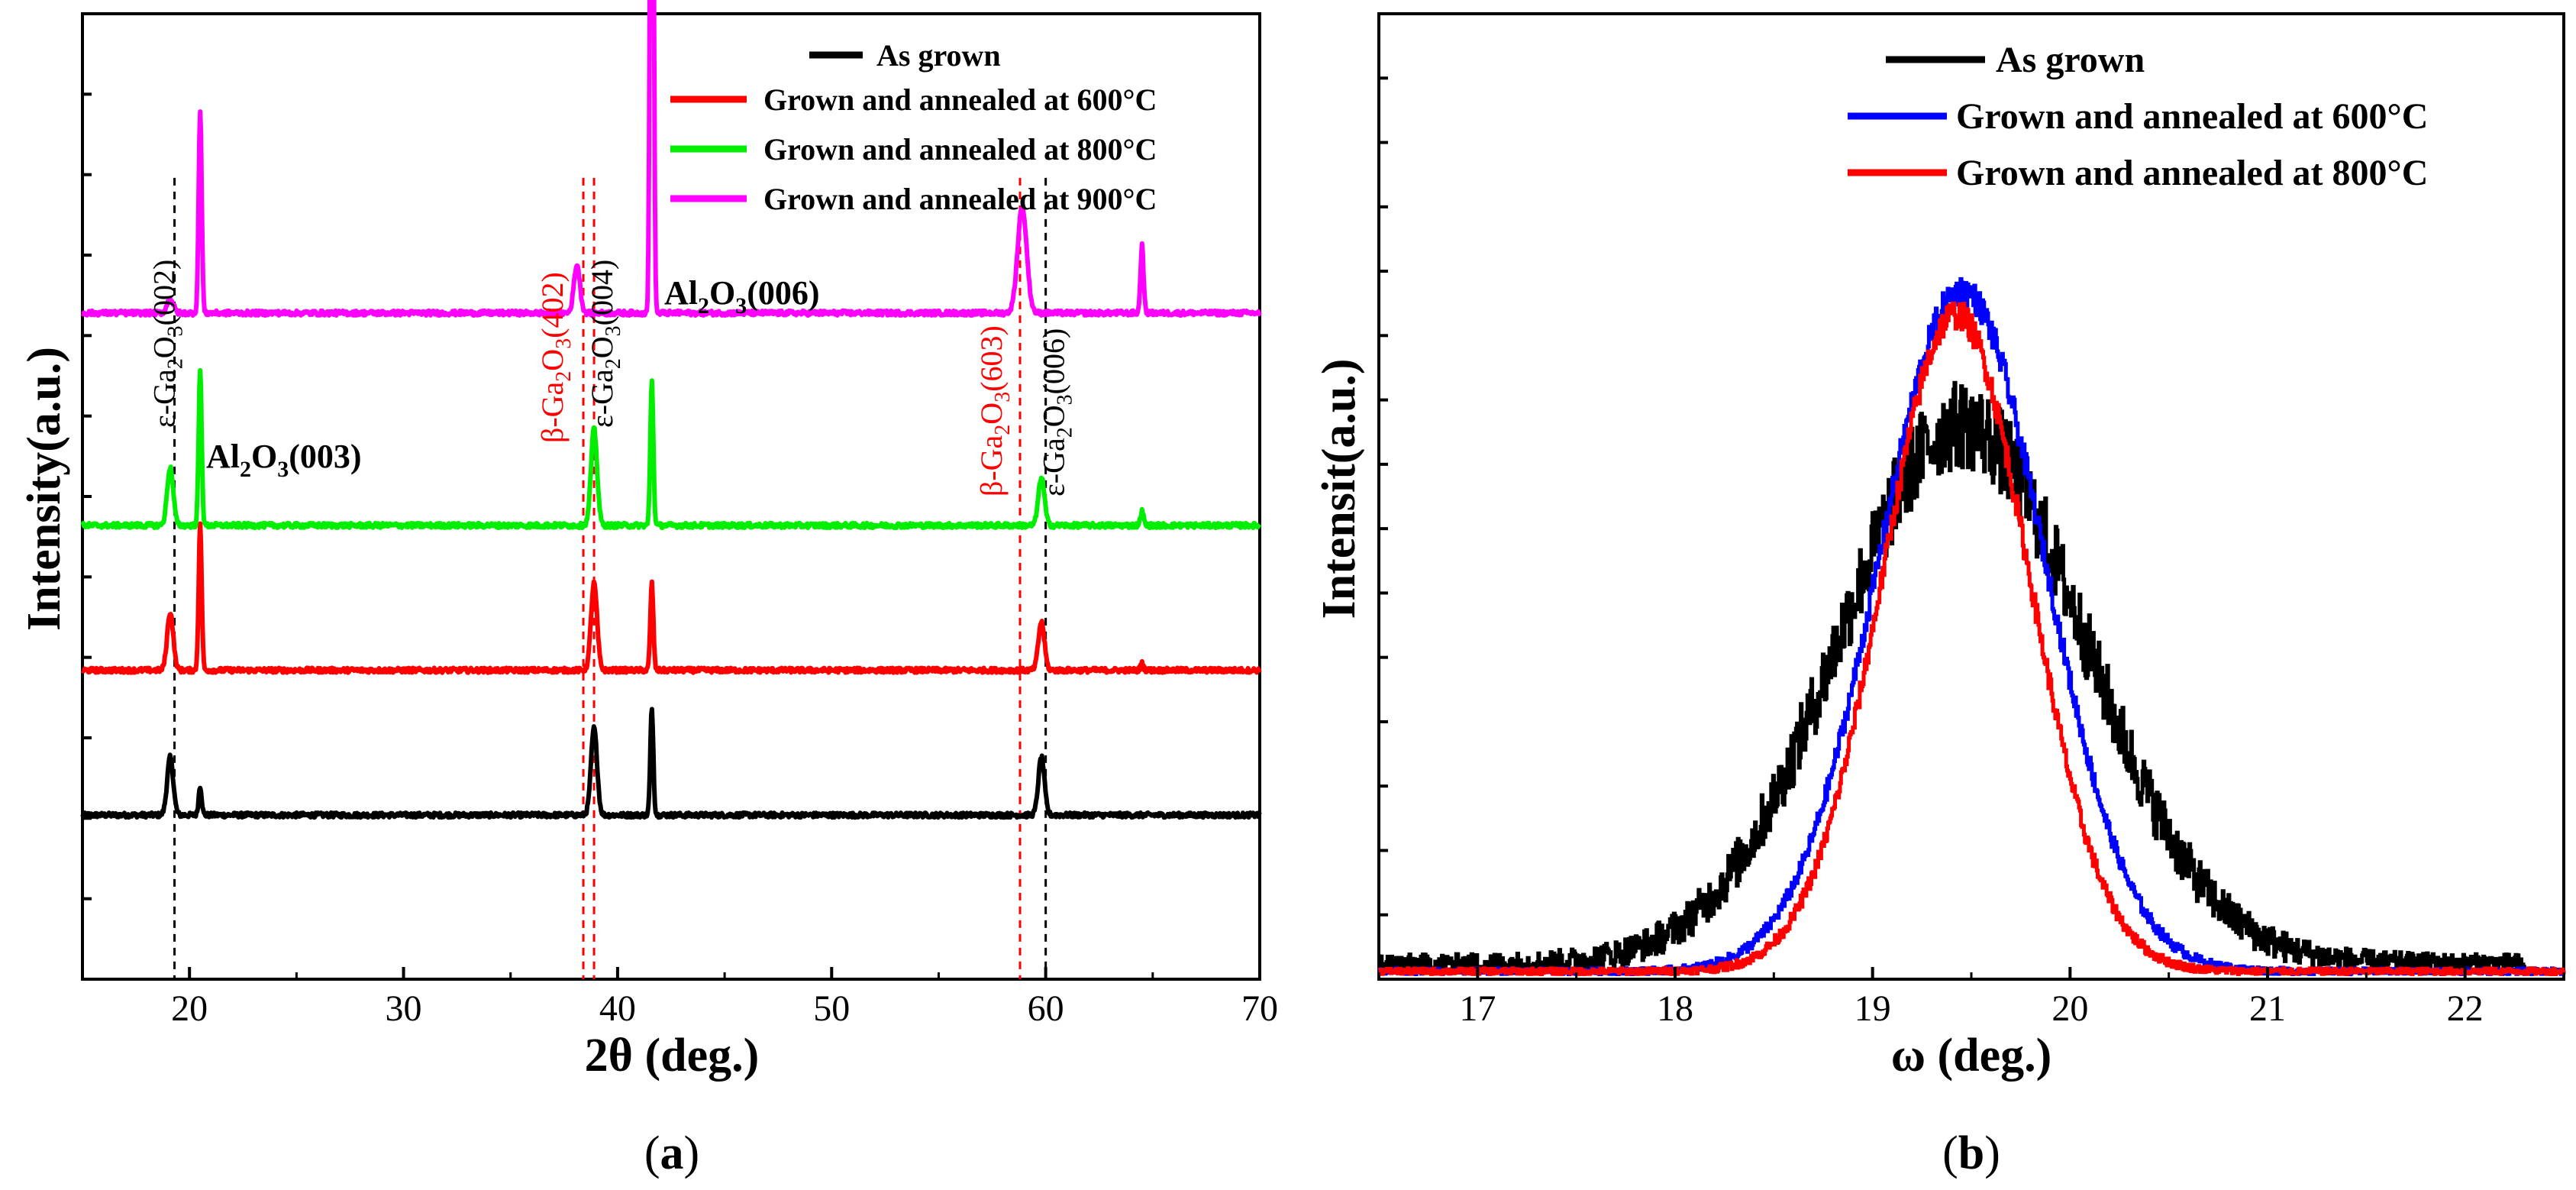 This screenshot has width=2576, height=1190. I want to click on label-al2o3-006: Al2O3(006), so click(742, 297).